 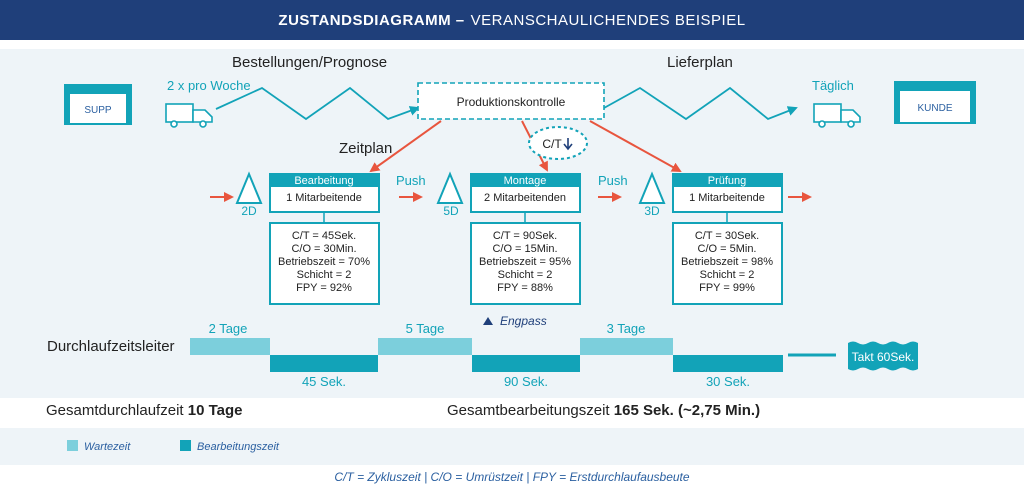 I want to click on customer-factory-icon: KUNDE, so click(x=935, y=102).